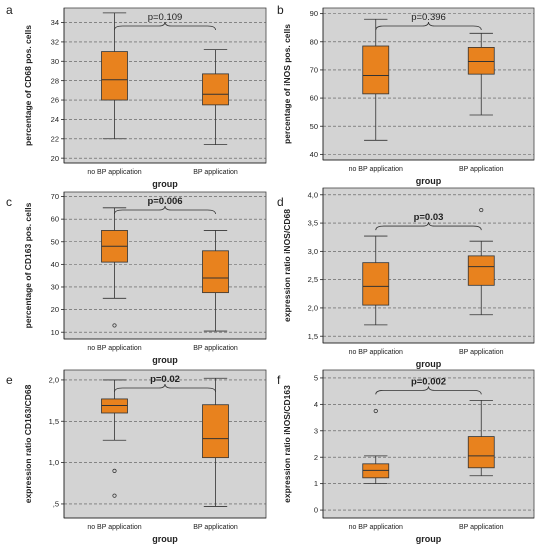 The image size is (544, 550). Describe the element at coordinates (28, 265) in the screenshot. I see `y-axis-title: percentage of CD163 pos. cells` at that location.